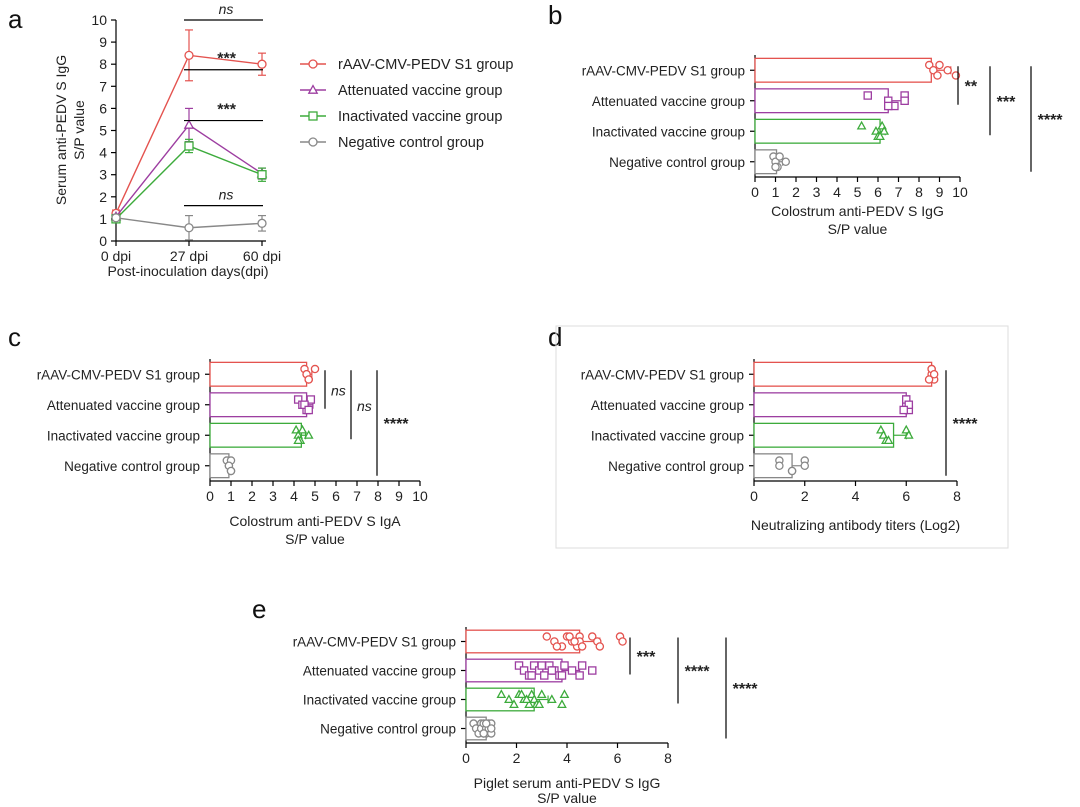 The height and width of the screenshot is (807, 1080). I want to click on panel-a-y-label-line2: S/P value, so click(79, 130).